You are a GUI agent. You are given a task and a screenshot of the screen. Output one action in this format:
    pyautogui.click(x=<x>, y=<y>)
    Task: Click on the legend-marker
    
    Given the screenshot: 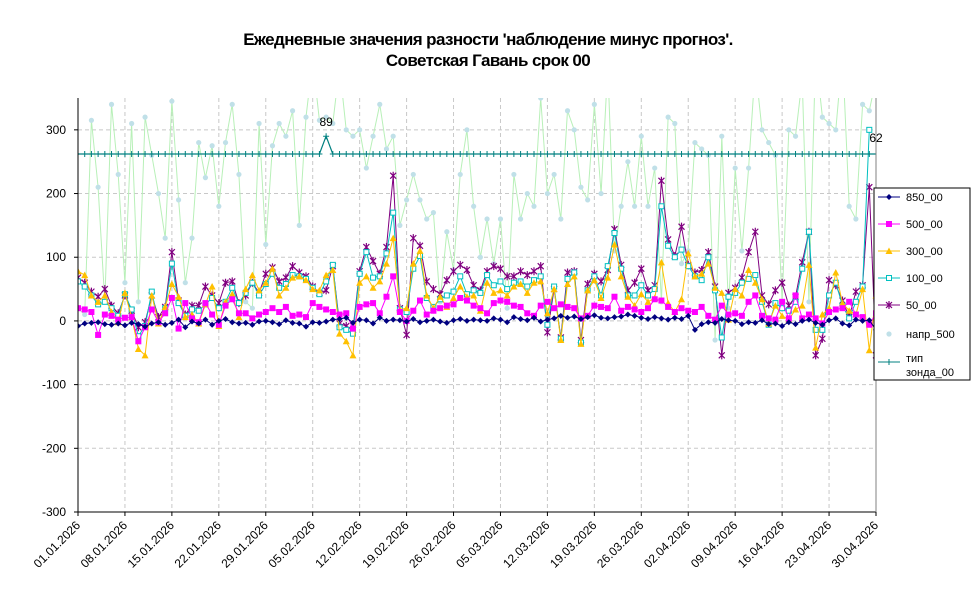 What is the action you would take?
    pyautogui.click(x=889, y=197)
    